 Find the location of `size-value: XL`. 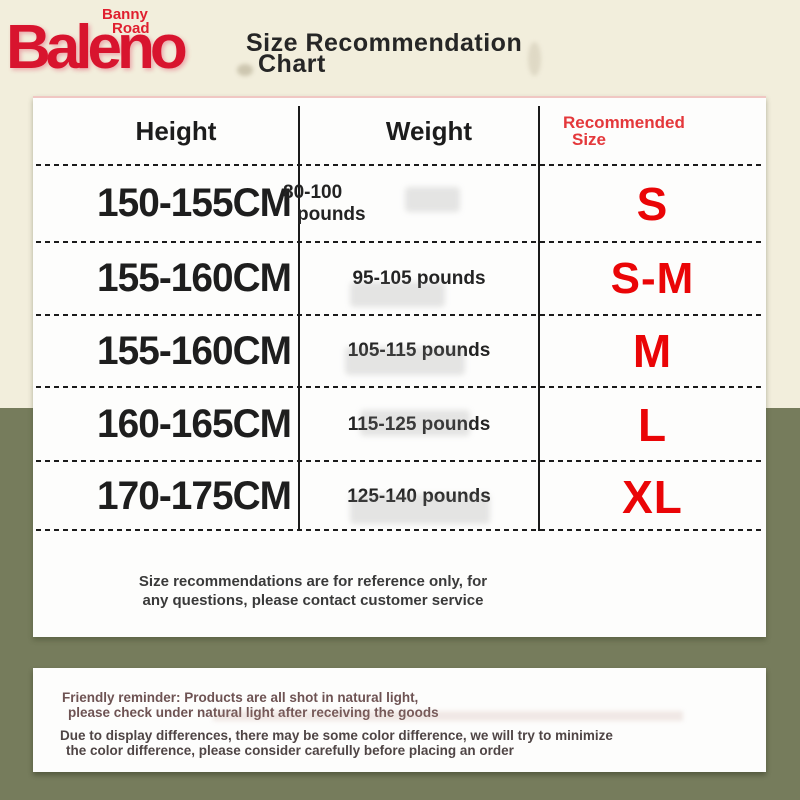

size-value: XL is located at coordinates (652, 496).